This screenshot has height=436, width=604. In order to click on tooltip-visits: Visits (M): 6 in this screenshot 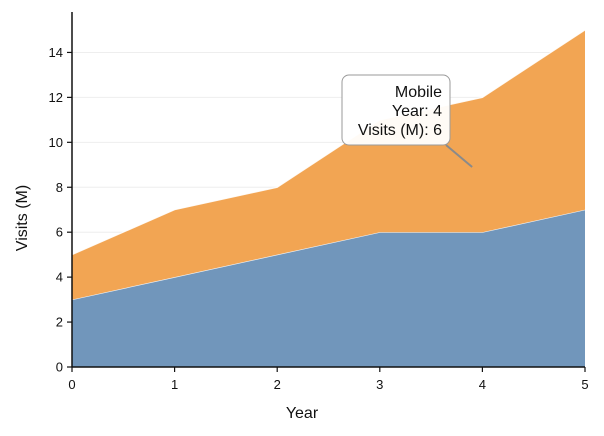, I will do `click(400, 130)`.